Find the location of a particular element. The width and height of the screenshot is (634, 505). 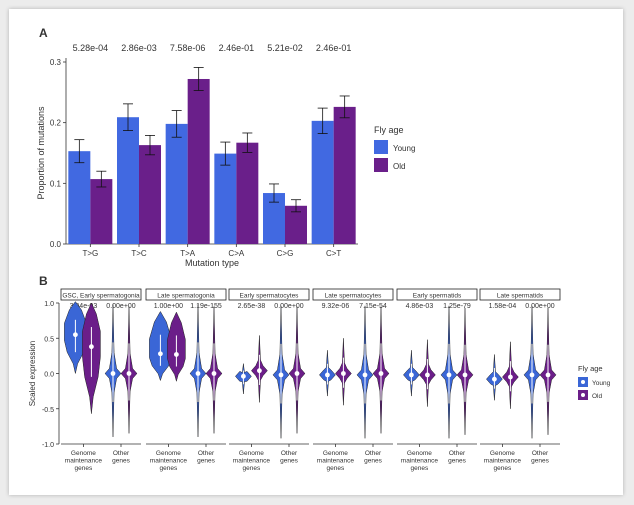

panel-a-pvalue: 2.86e-03 is located at coordinates (139, 48).